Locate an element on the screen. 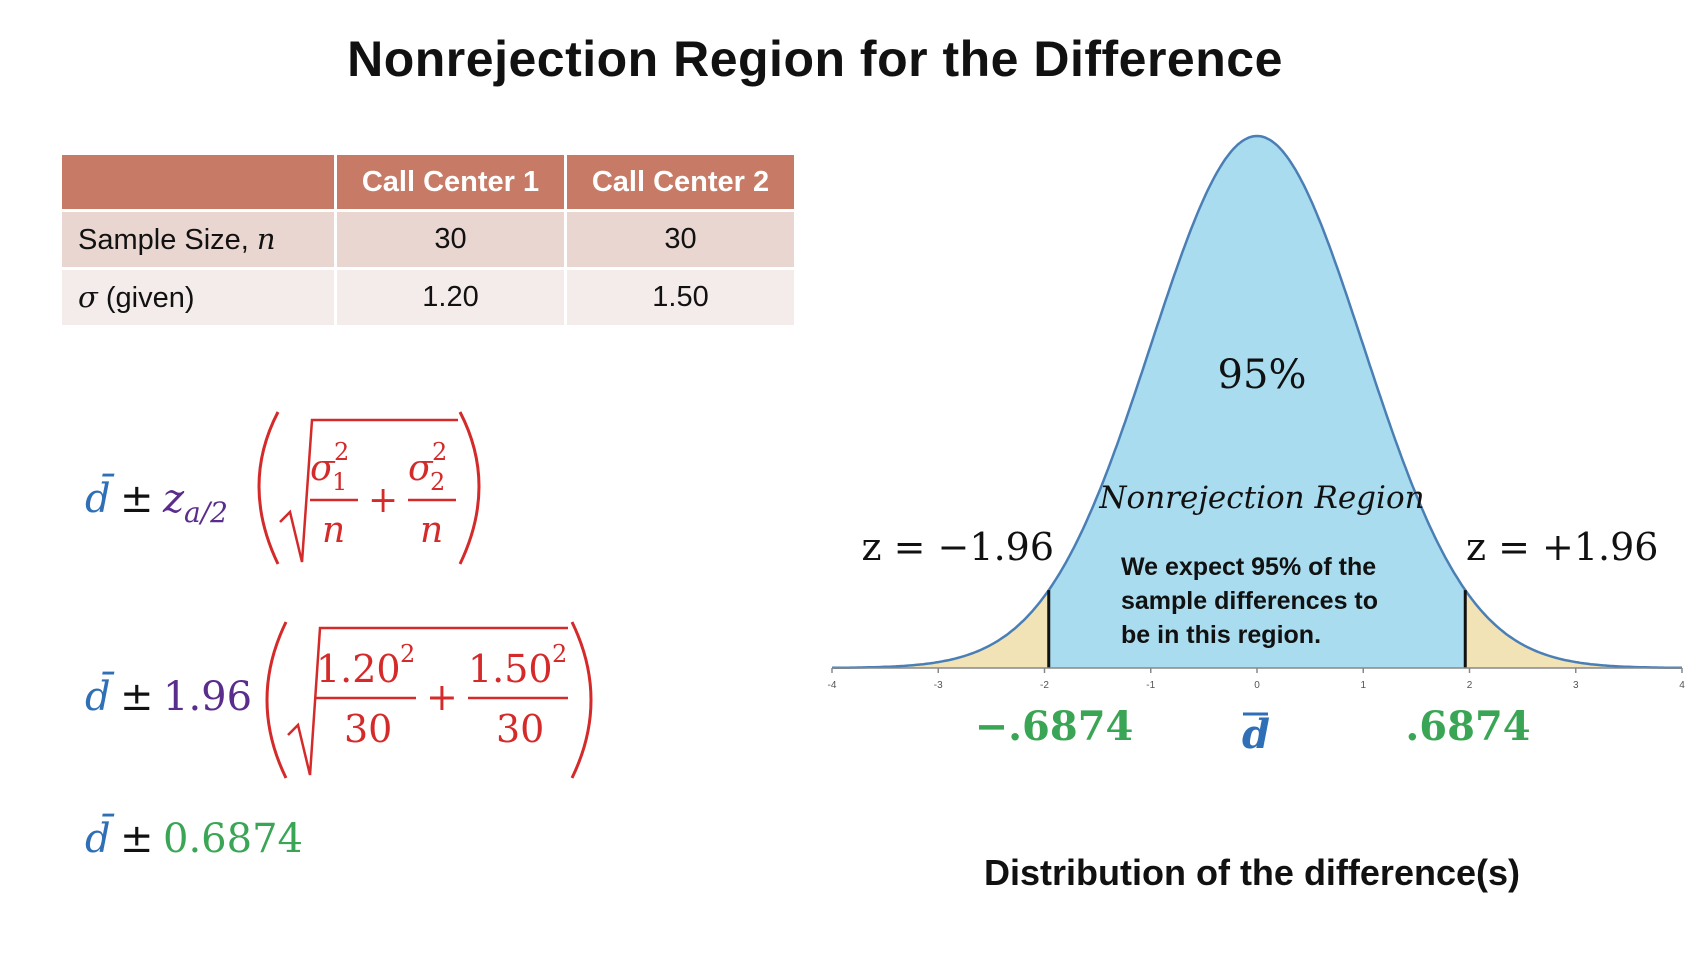 The width and height of the screenshot is (1688, 956). table-row-sigma: σ (given) 1.20 1.50 is located at coordinates (428, 296).